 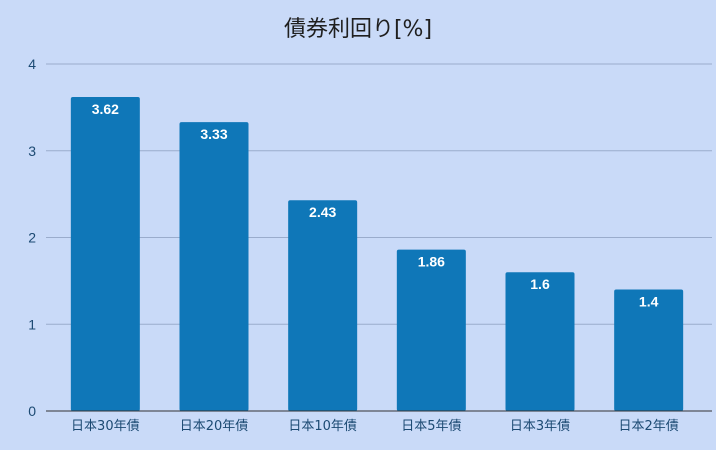 What do you see at coordinates (214, 426) in the screenshot?
I see `x-tick-label: 日本20年債` at bounding box center [214, 426].